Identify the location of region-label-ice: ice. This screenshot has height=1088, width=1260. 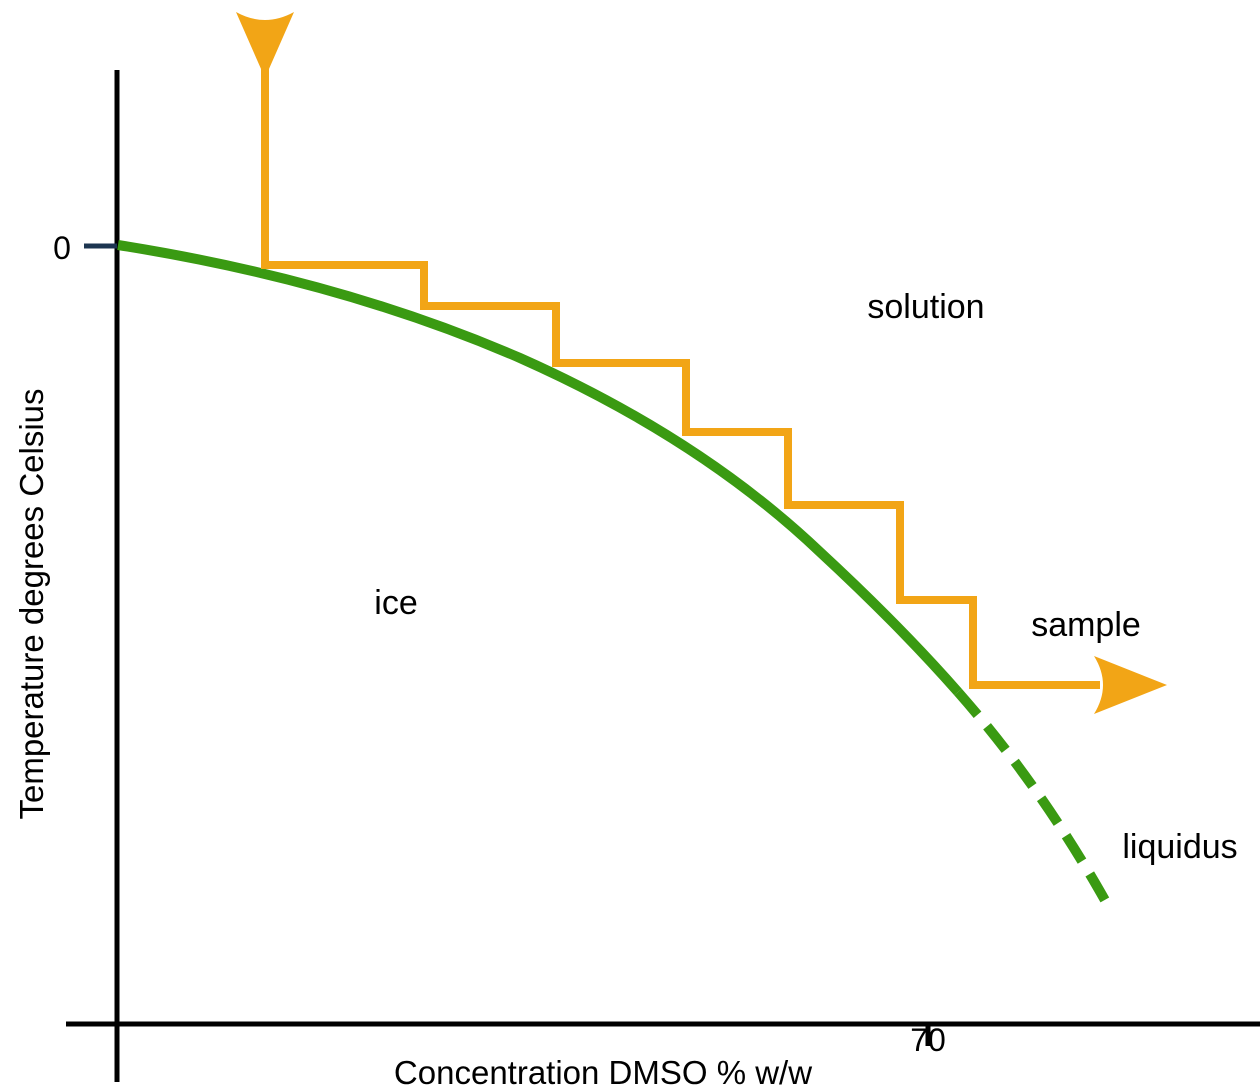
(395, 603).